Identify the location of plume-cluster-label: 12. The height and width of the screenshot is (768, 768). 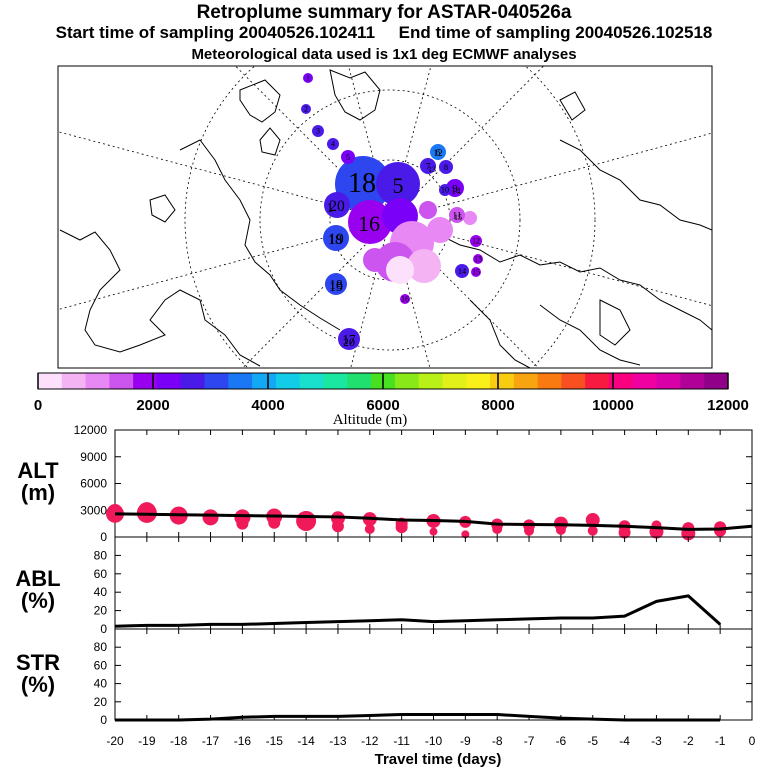
(476, 241).